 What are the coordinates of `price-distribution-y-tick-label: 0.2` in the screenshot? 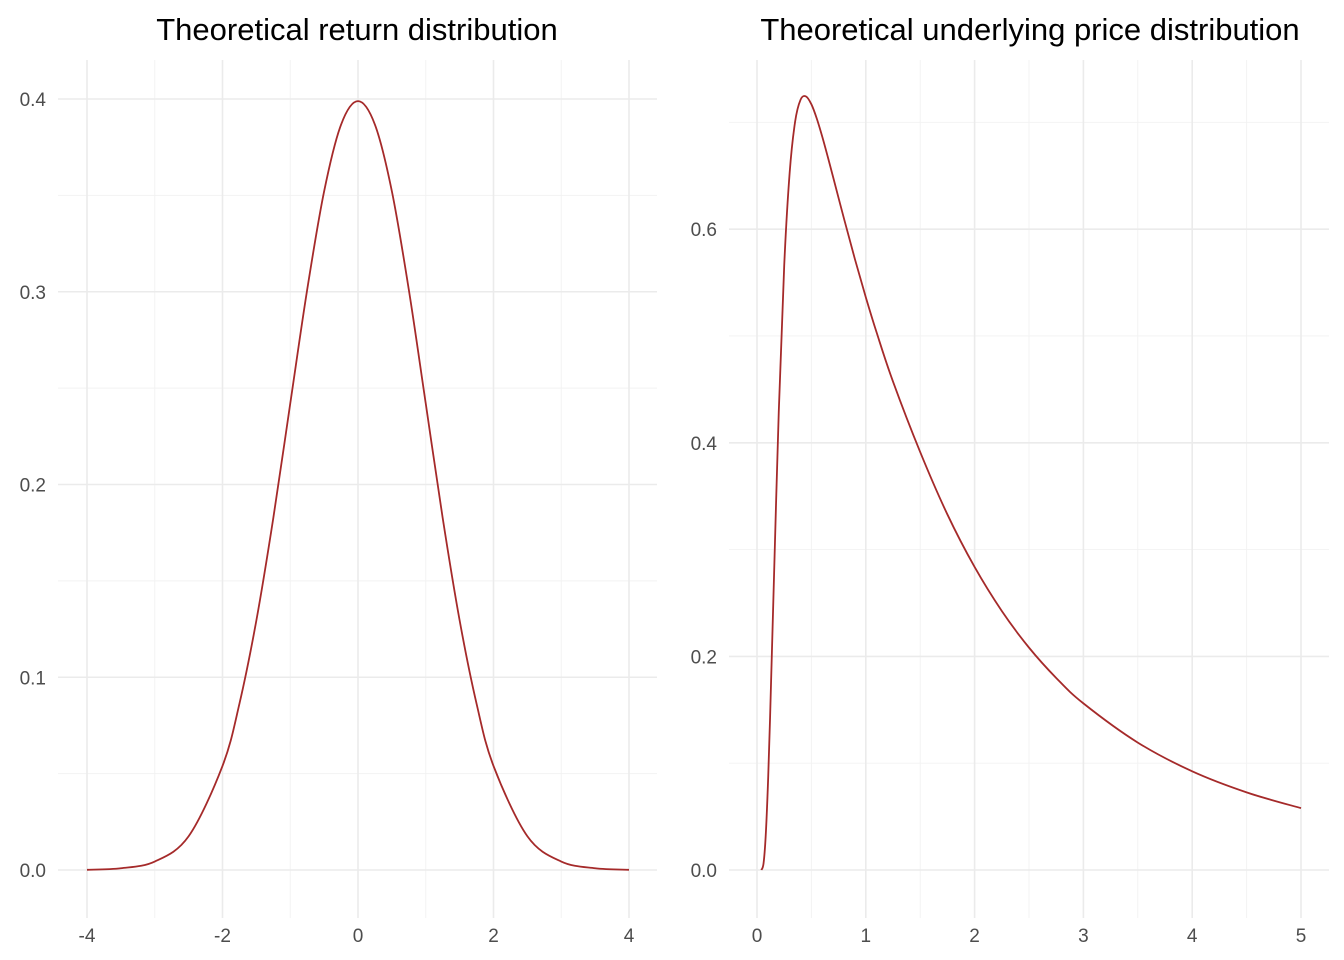 It's located at (704, 657).